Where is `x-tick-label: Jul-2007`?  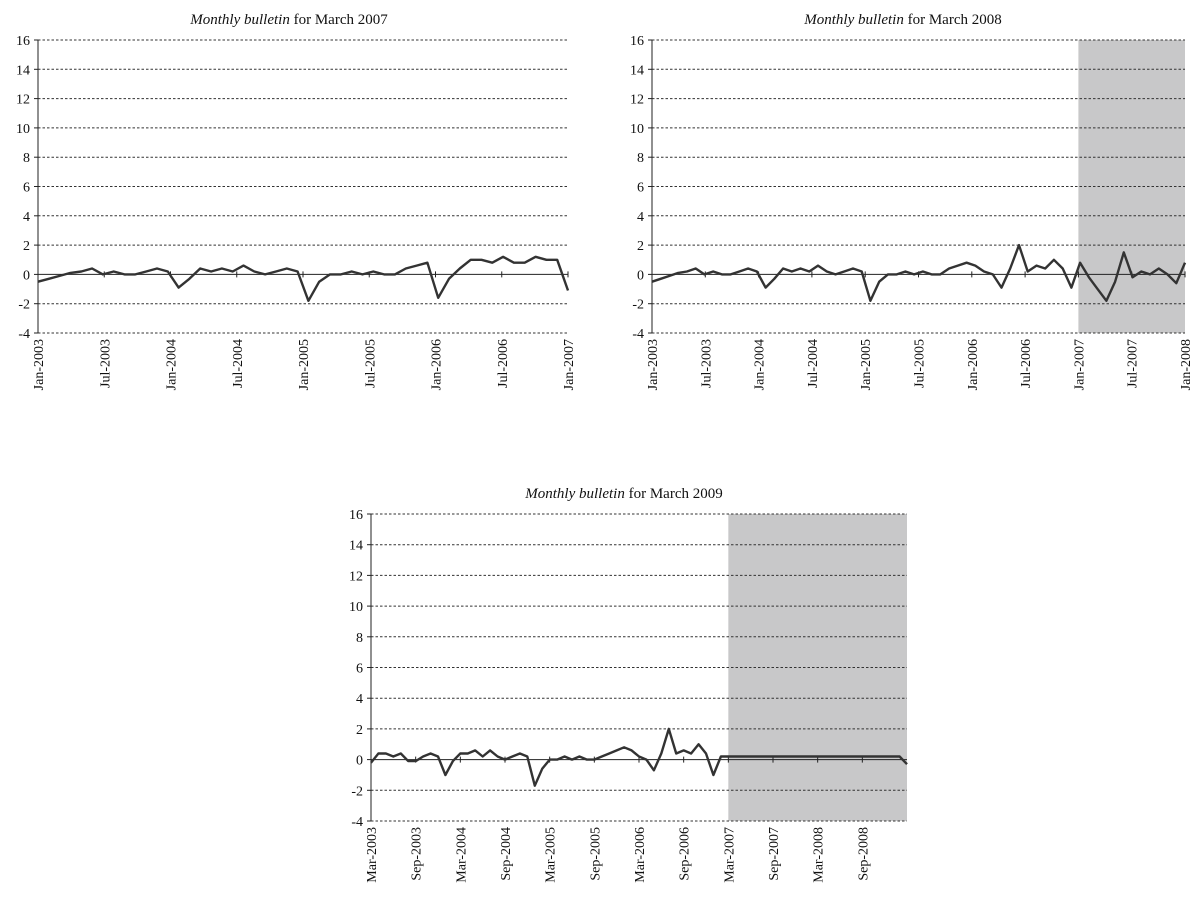 x-tick-label: Jul-2007 is located at coordinates (1133, 363).